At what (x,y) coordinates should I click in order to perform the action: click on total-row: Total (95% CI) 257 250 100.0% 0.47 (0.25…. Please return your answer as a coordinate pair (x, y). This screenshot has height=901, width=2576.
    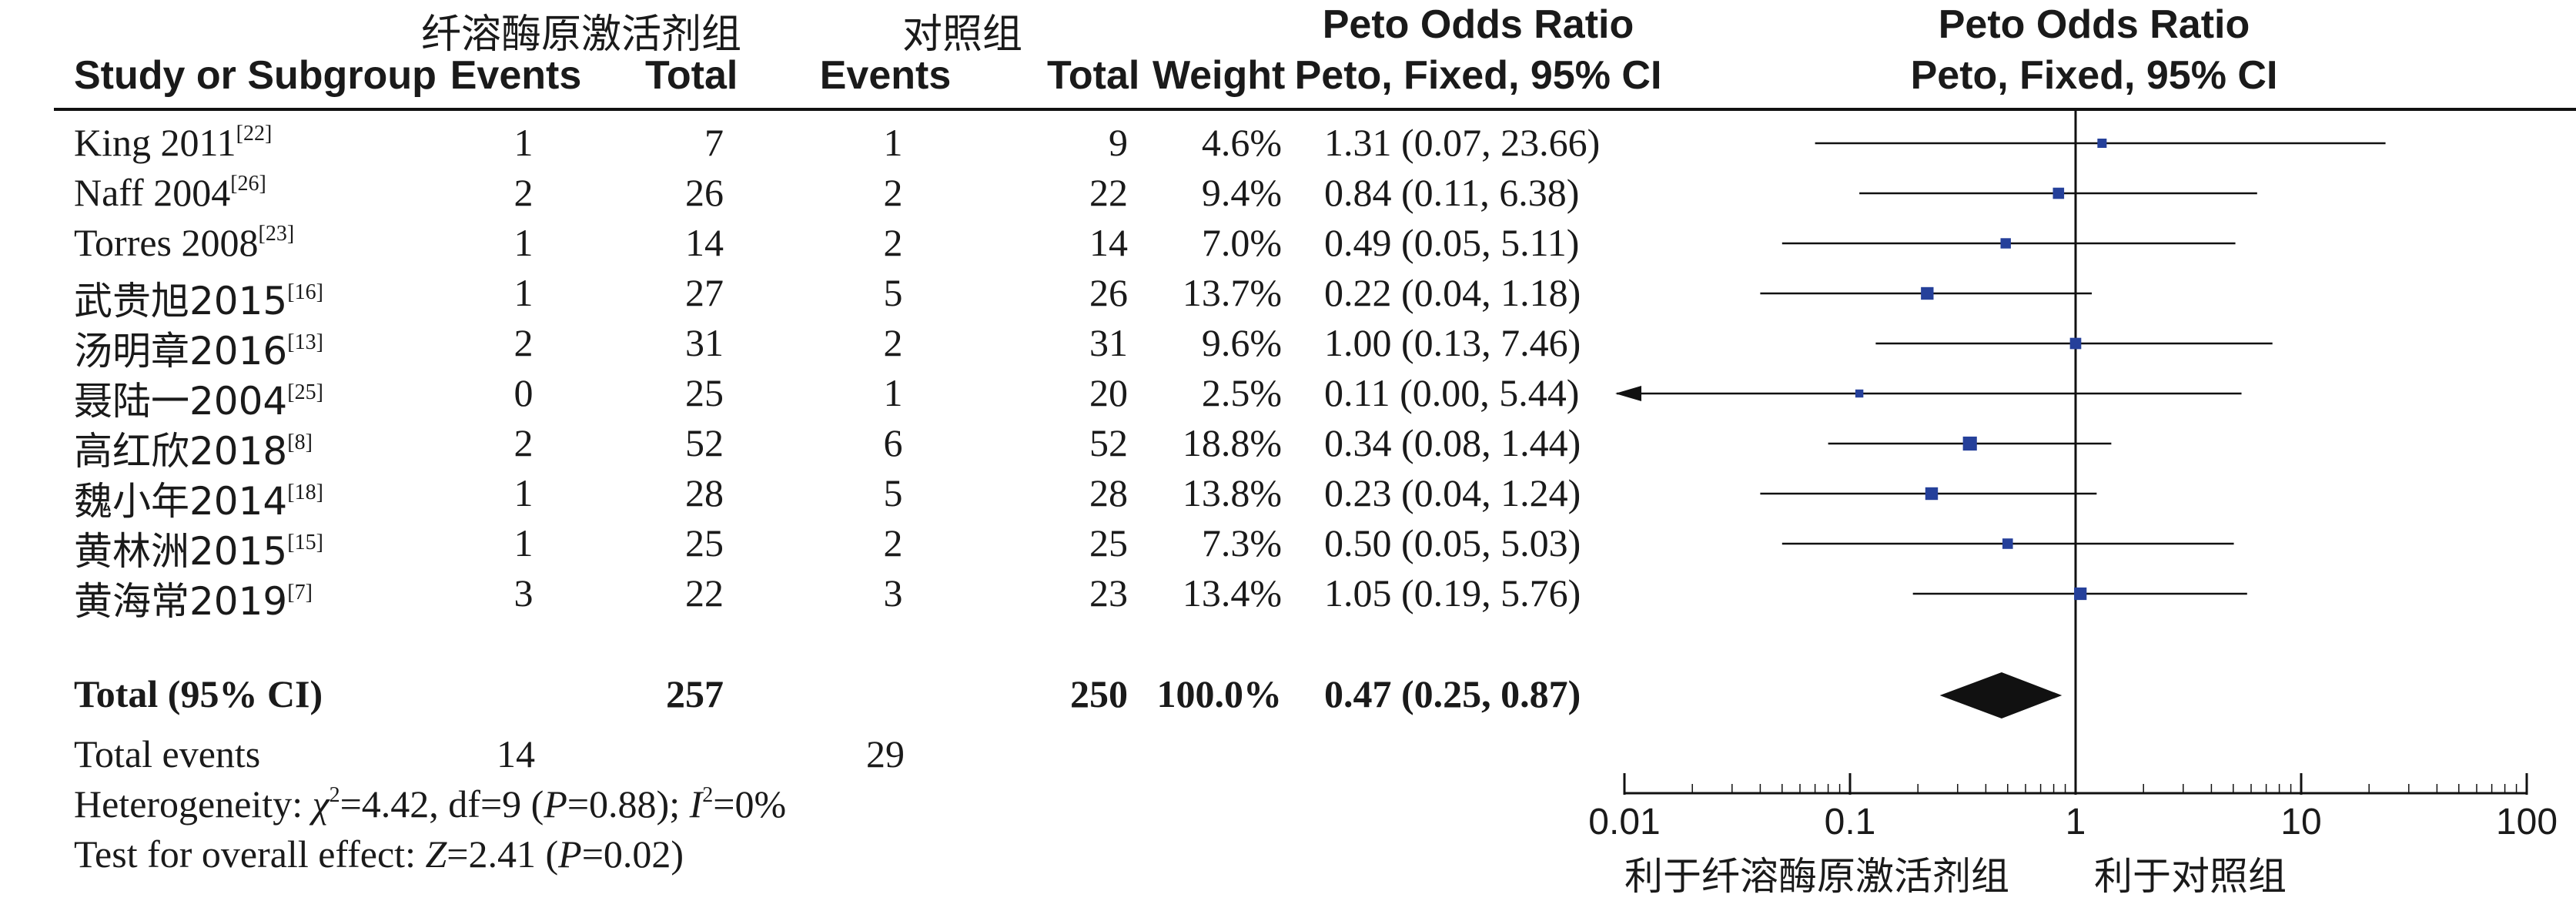
    Looking at the image, I should click on (809, 695).